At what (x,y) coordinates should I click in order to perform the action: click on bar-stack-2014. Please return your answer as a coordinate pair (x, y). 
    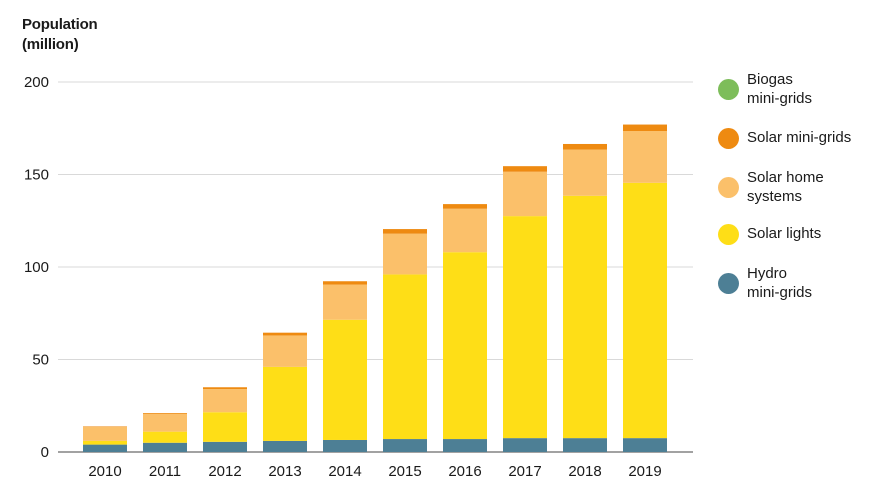
    Looking at the image, I should click on (345, 366).